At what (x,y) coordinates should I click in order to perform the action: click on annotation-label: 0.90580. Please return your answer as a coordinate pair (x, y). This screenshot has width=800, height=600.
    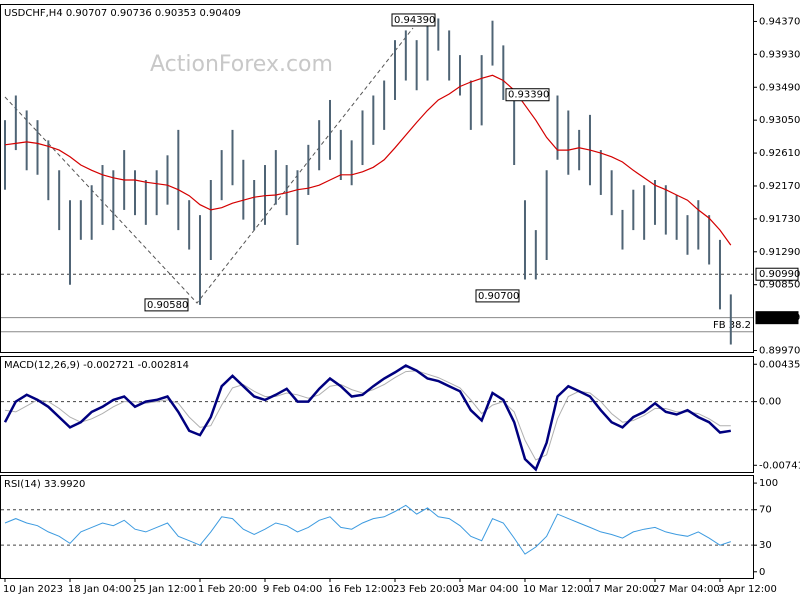
    Looking at the image, I should click on (167, 305).